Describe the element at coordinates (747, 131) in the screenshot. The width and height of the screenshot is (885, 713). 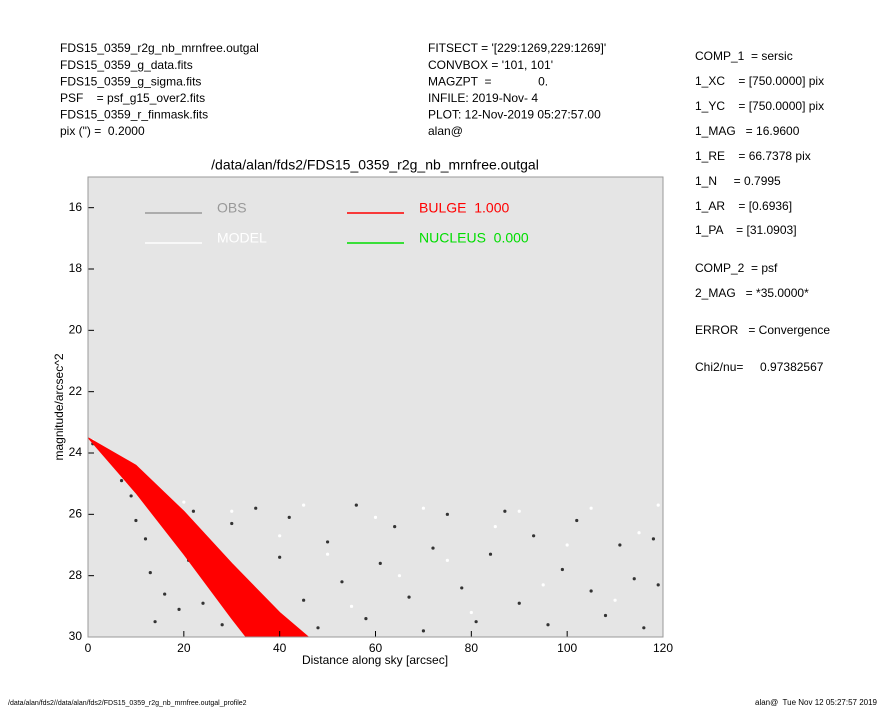
I see `header-right-line: 1_MAG = 16.9600` at that location.